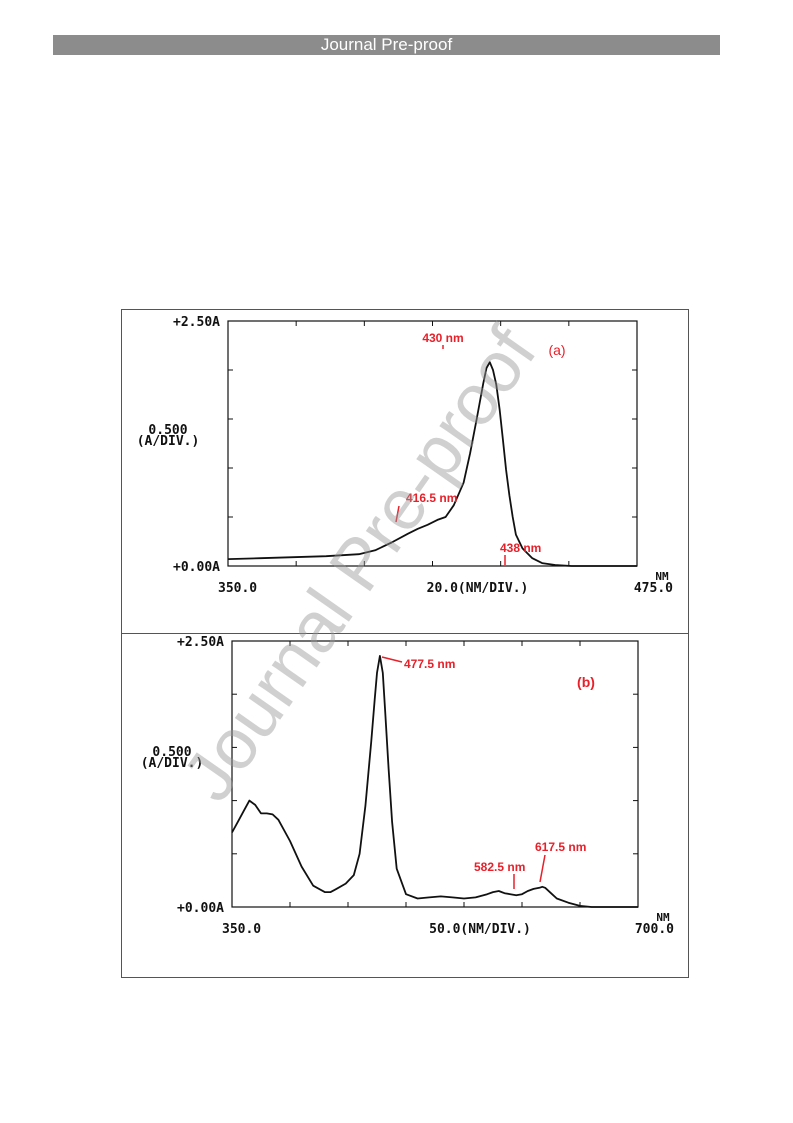  I want to click on plot-frame, so click(435, 774).